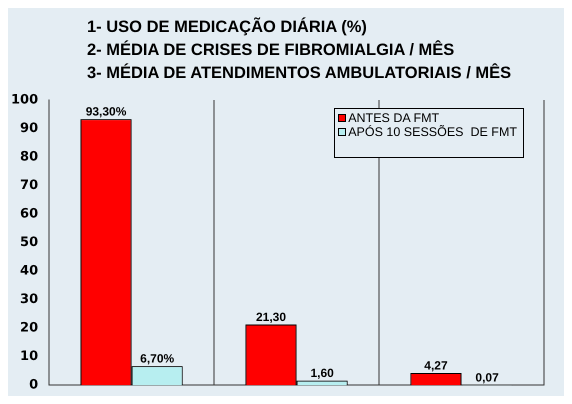 The image size is (572, 404). I want to click on legend-label: APÓS 10 SESSÕES DE FMT, so click(432, 132).